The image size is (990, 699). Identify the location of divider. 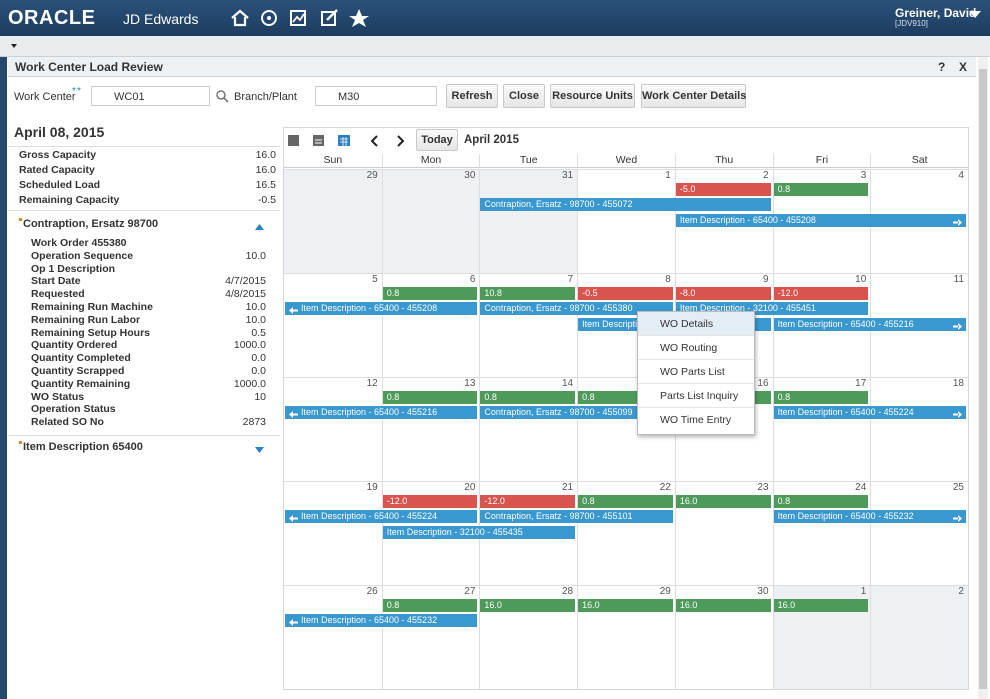
(144, 435).